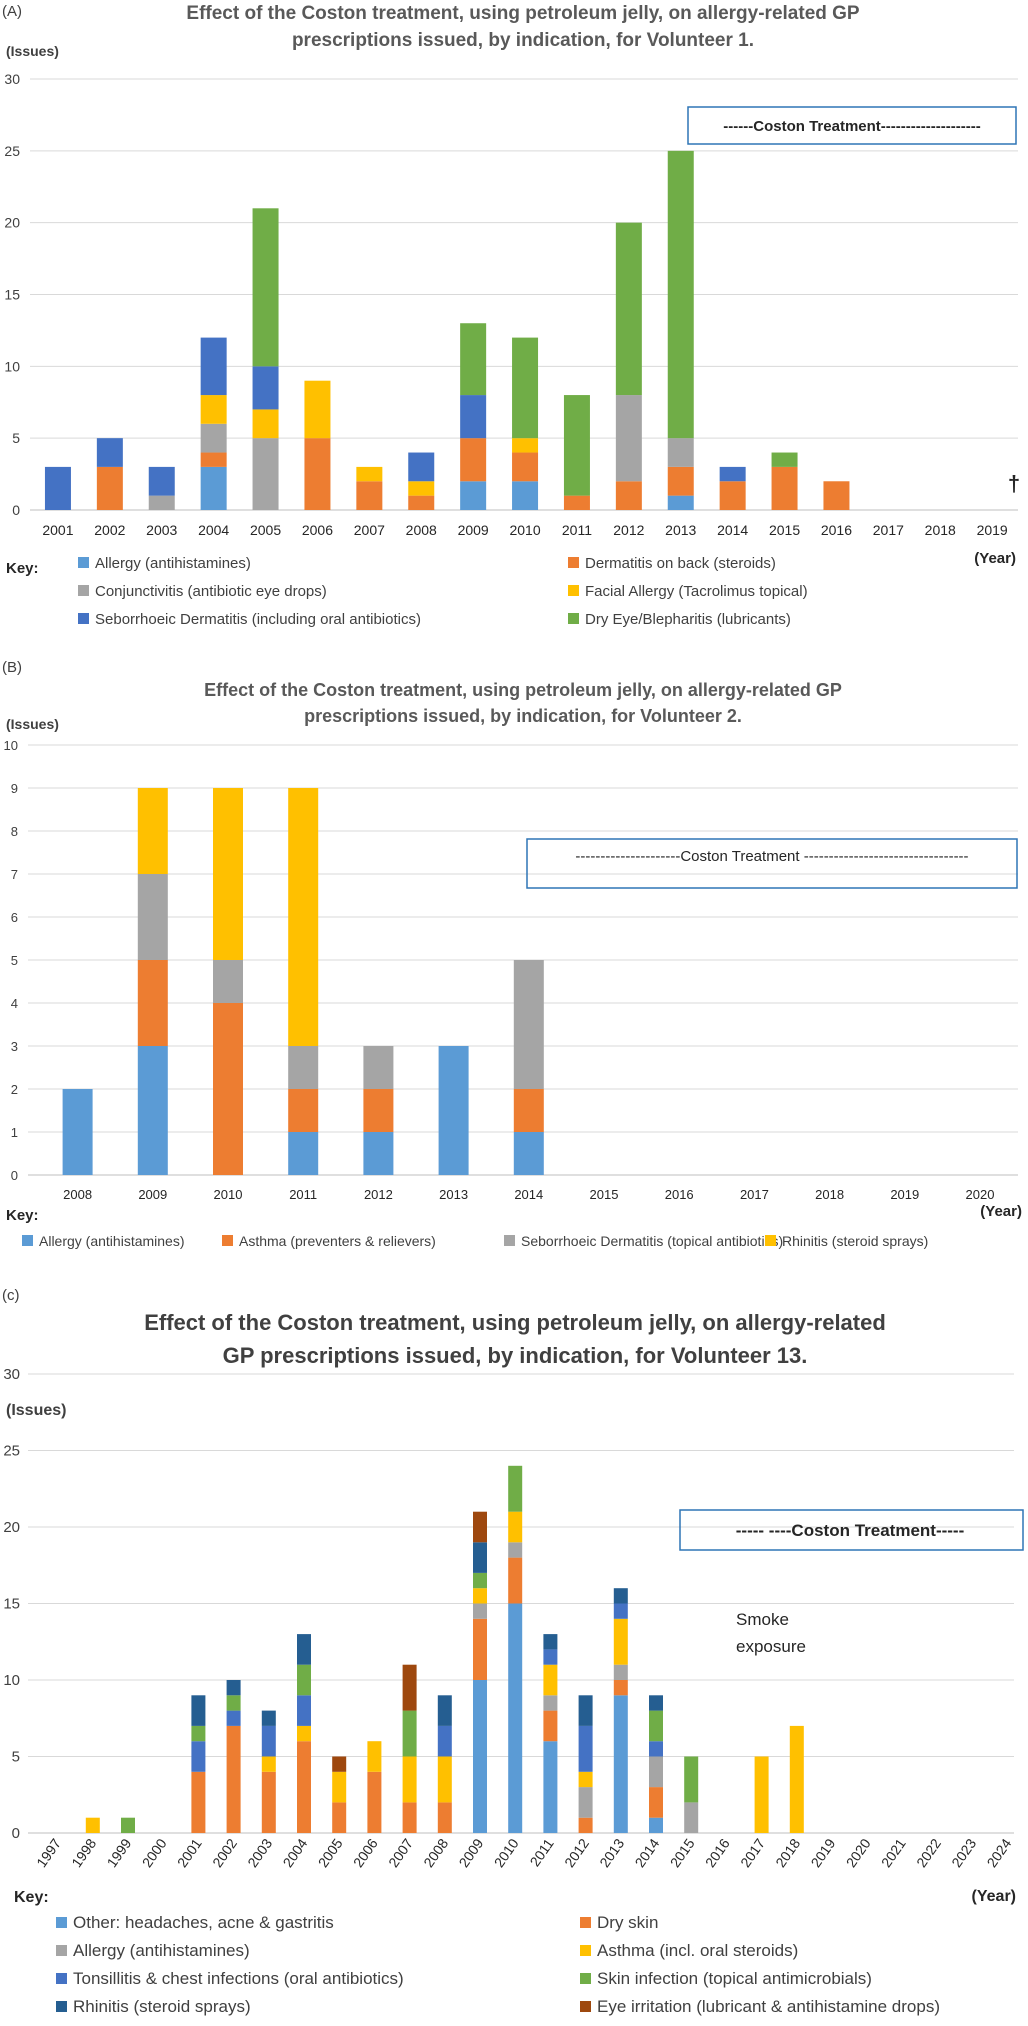  What do you see at coordinates (12, 79) in the screenshot?
I see `y-tick-label: 30` at bounding box center [12, 79].